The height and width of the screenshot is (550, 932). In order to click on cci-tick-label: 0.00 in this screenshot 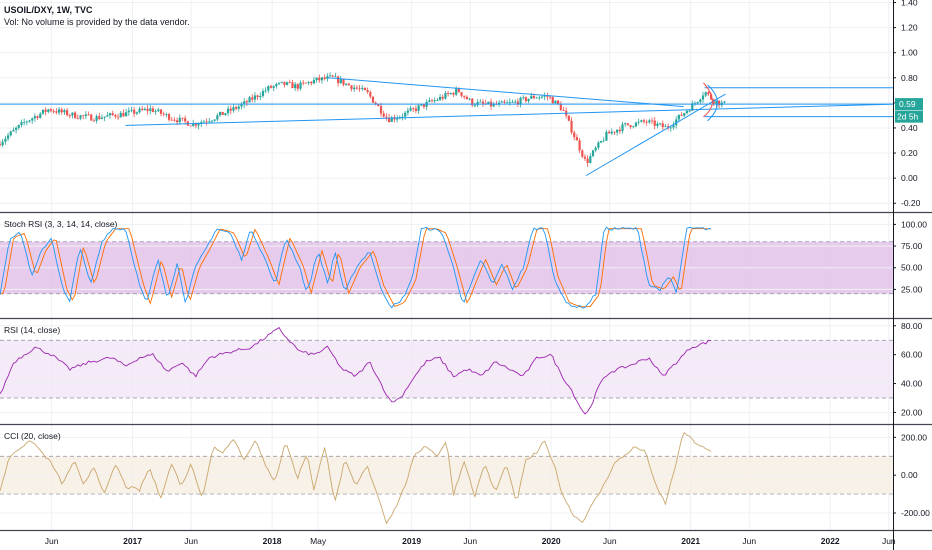, I will do `click(909, 475)`.